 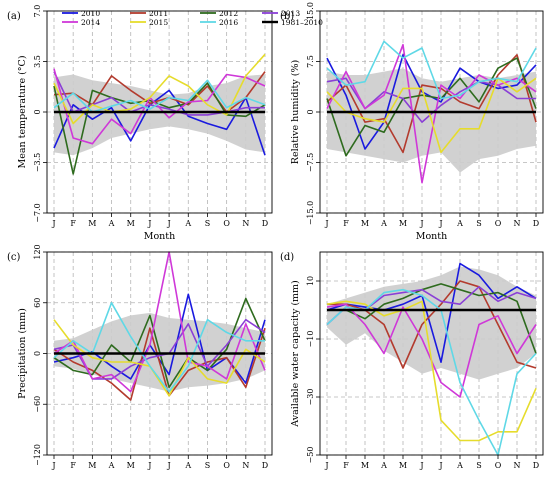 I want to click on legend-label: 2016, so click(x=228, y=22).